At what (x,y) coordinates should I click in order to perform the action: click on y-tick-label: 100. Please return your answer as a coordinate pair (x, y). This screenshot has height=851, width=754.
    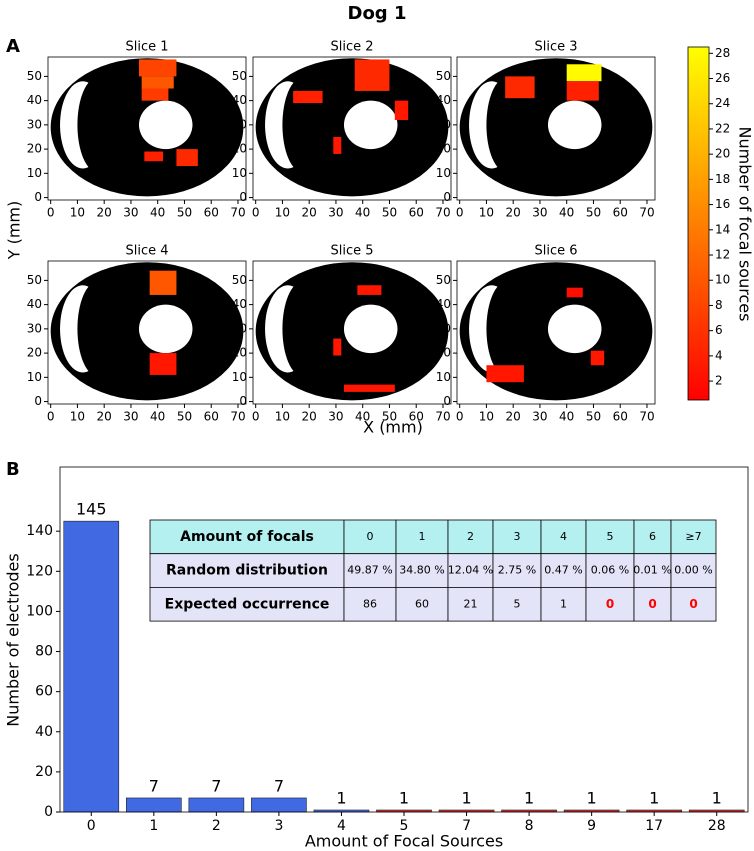
    Looking at the image, I should click on (39, 611).